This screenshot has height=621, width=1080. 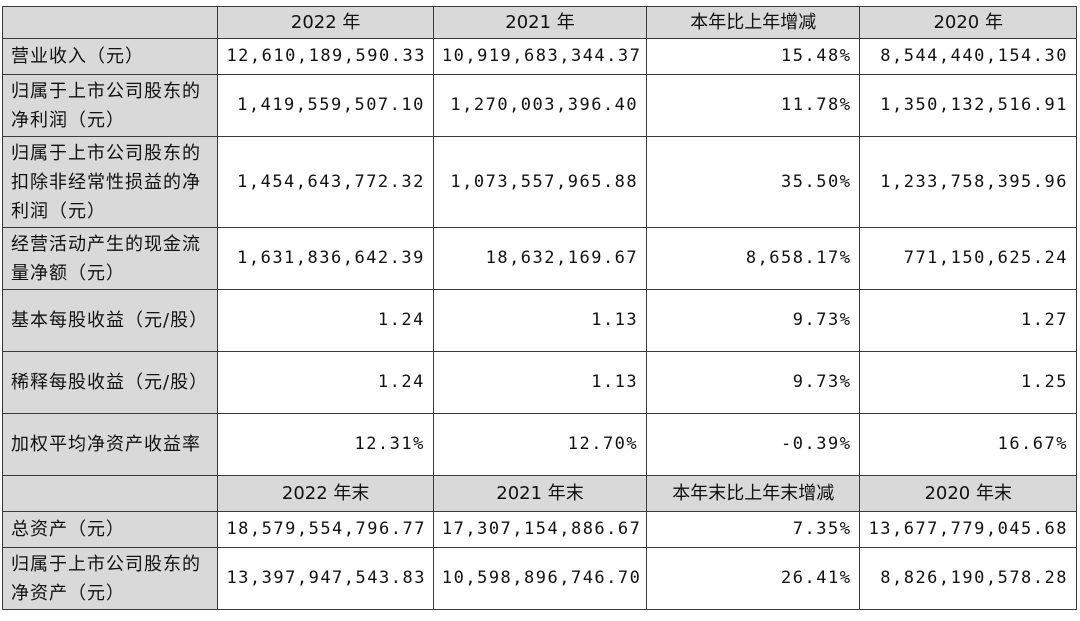 I want to click on cell-value: 1,631,836,642.39, so click(x=325, y=258).